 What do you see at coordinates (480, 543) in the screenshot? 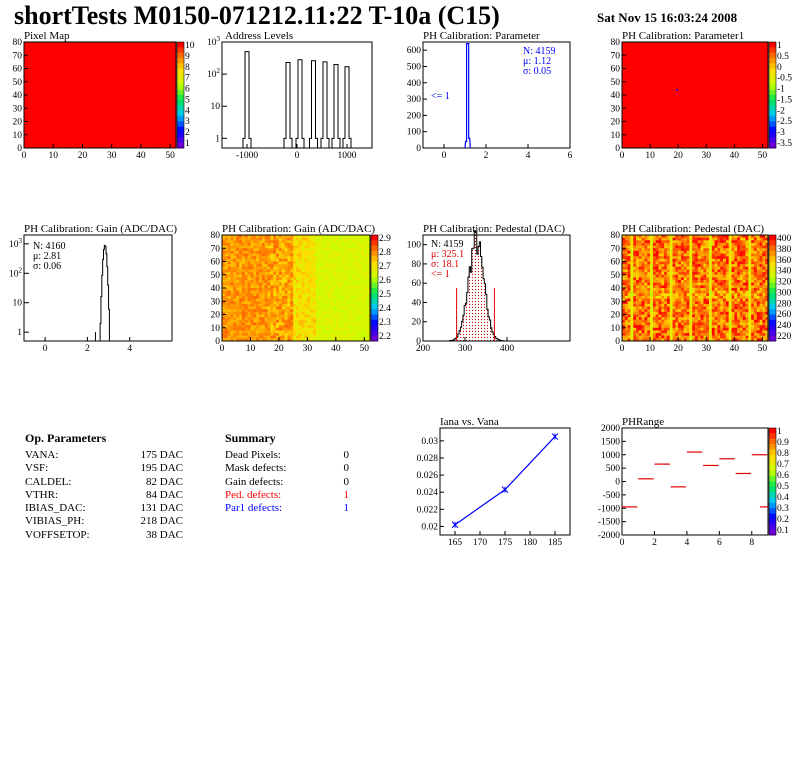
I see `x-tick-label: 170` at bounding box center [480, 543].